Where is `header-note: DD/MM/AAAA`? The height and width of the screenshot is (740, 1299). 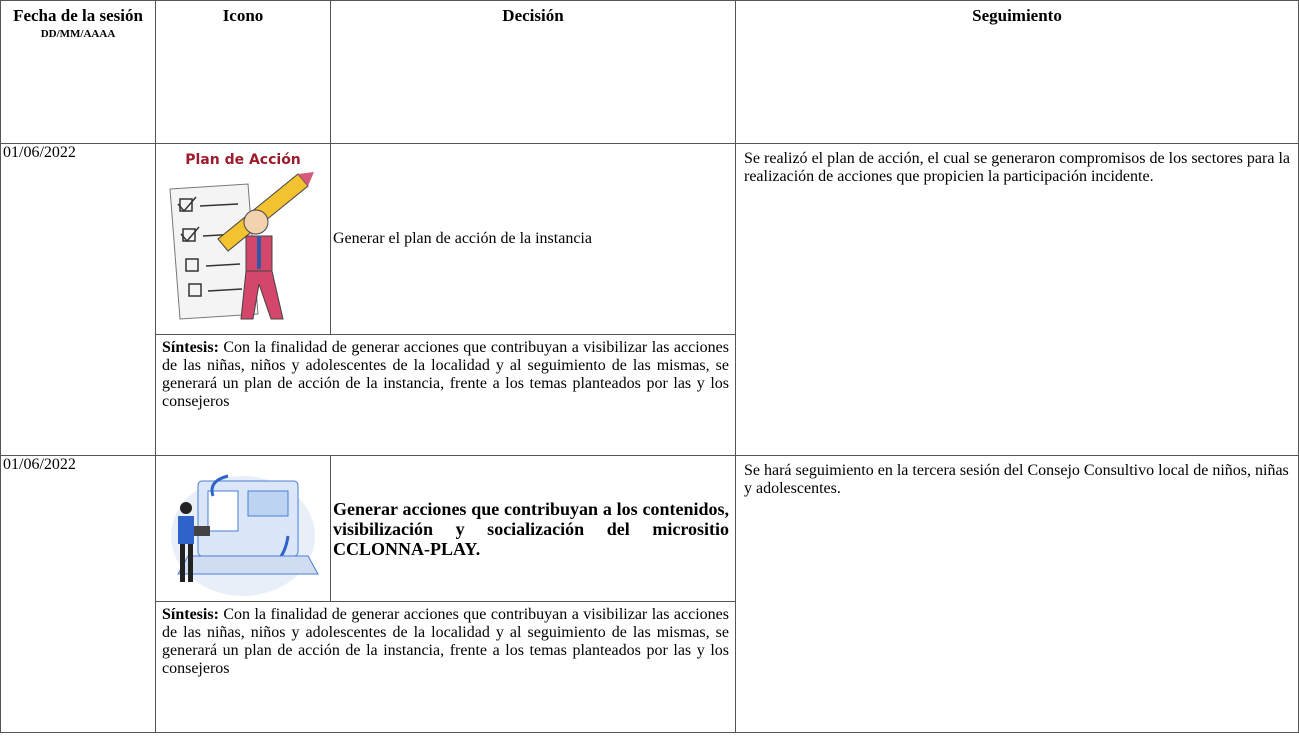
header-note: DD/MM/AAAA is located at coordinates (78, 34).